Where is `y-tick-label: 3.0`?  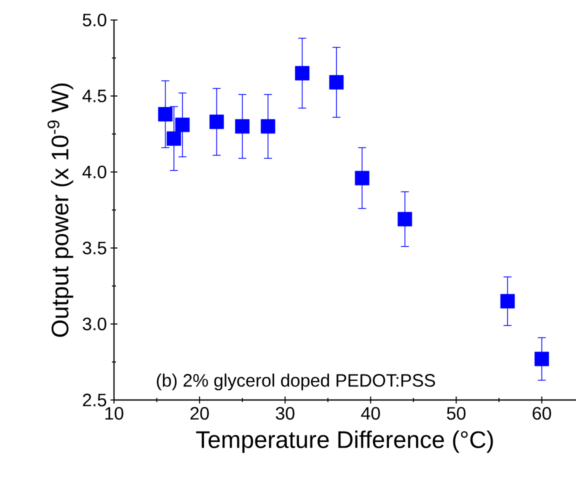
y-tick-label: 3.0 is located at coordinates (94, 324).